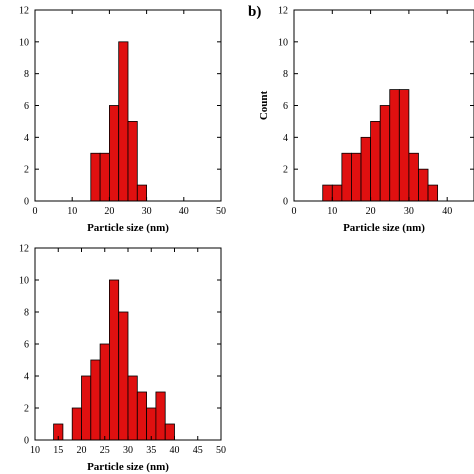 This screenshot has width=474, height=474. What do you see at coordinates (105, 450) in the screenshot?
I see `x-tick-label: 25` at bounding box center [105, 450].